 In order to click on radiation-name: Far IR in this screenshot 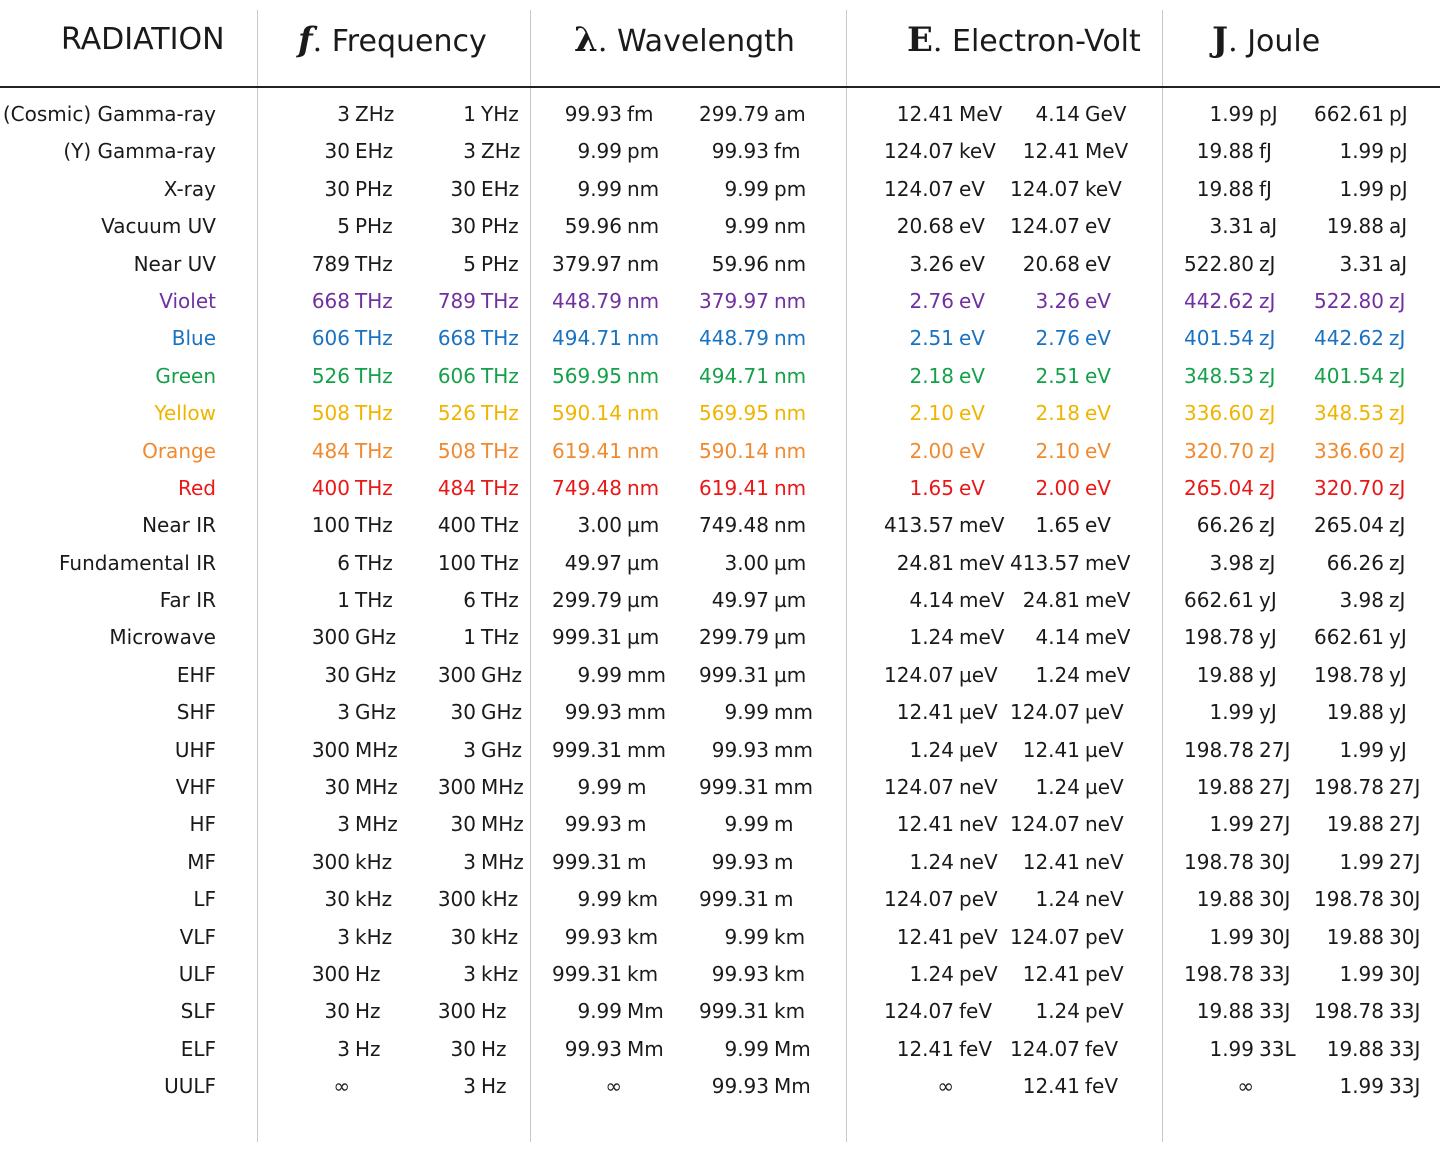, I will do `click(187, 600)`.